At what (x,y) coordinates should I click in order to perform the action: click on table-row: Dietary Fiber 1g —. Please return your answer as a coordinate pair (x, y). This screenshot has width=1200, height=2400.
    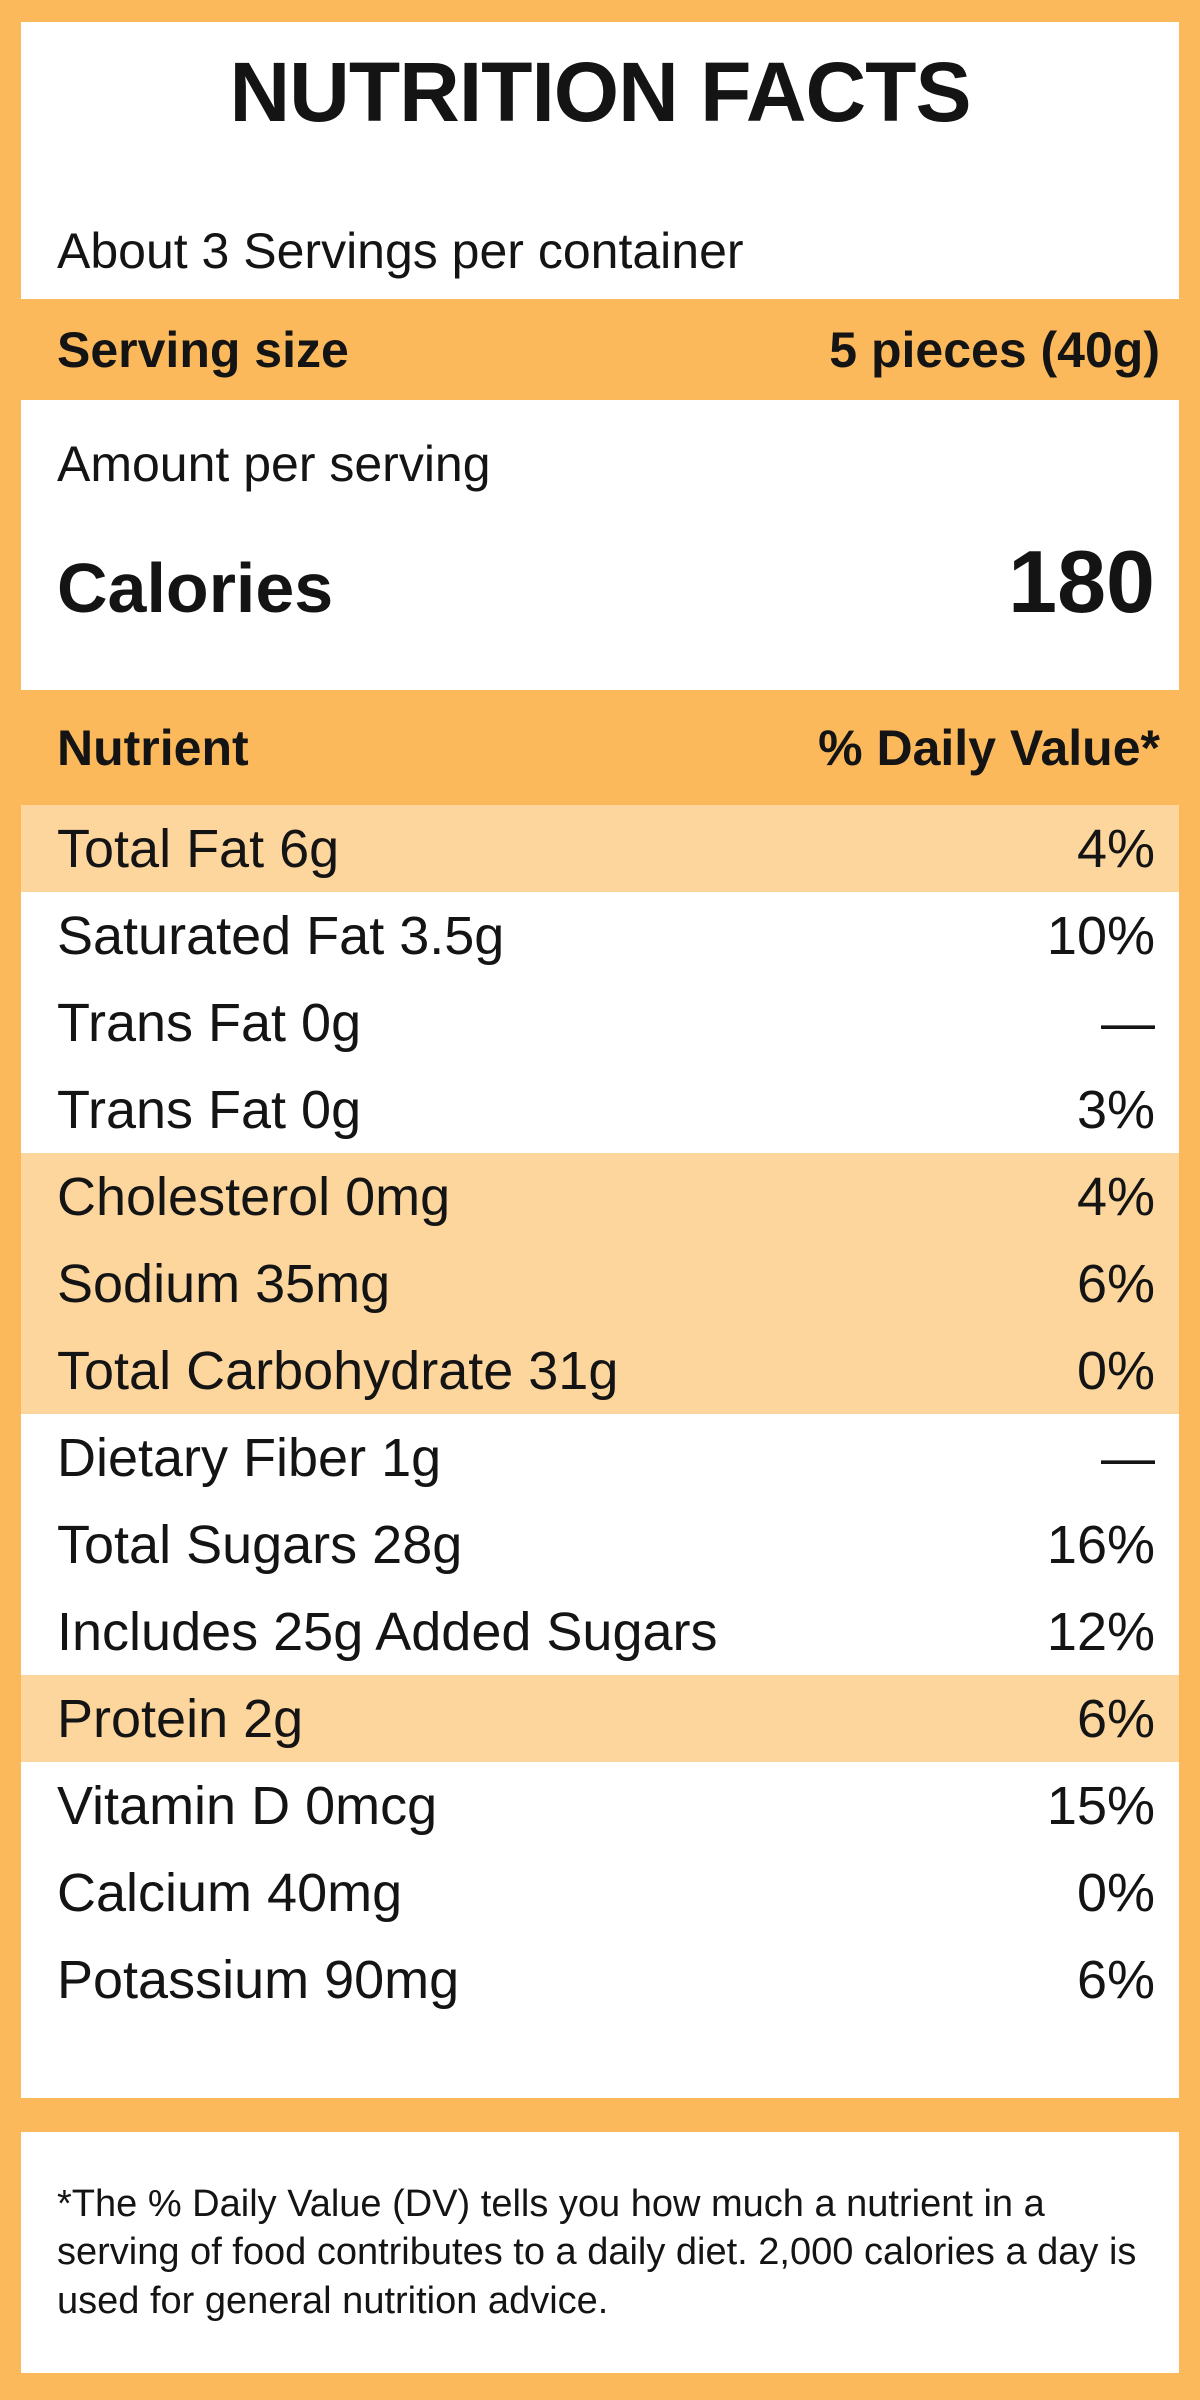
    Looking at the image, I should click on (600, 1457).